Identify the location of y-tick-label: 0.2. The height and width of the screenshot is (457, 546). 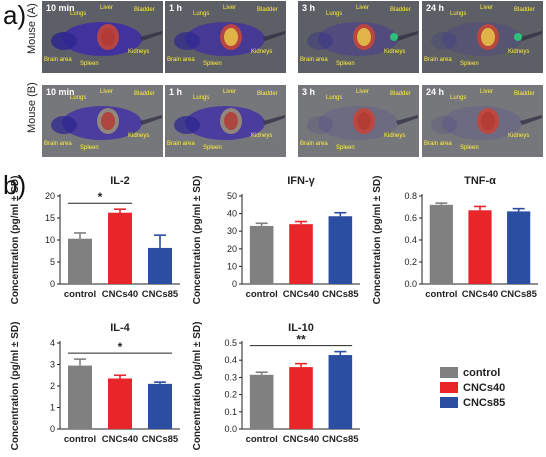
(230, 395).